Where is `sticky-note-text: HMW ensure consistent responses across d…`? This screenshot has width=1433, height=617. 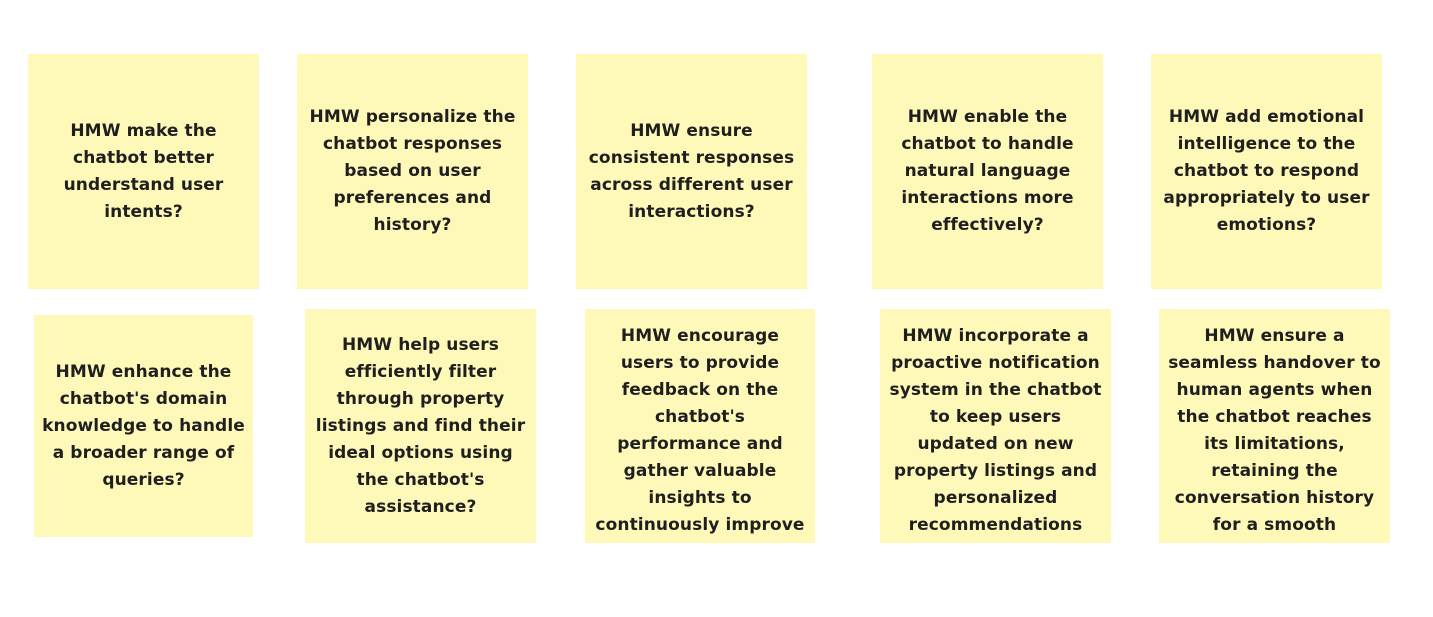 sticky-note-text: HMW ensure consistent responses across d… is located at coordinates (691, 171).